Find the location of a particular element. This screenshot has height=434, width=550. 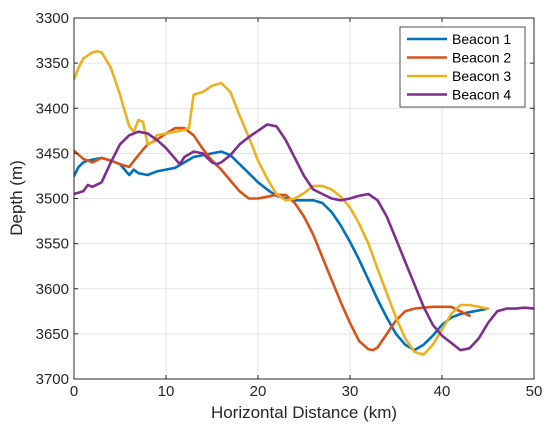

legend-label-beacon-3: Beacon 3 is located at coordinates (481, 76).